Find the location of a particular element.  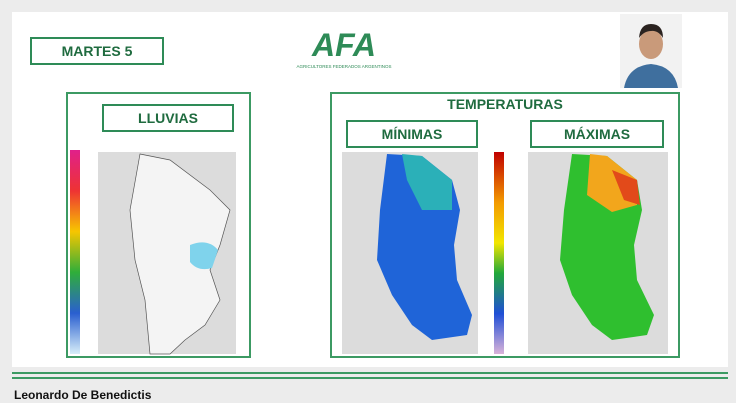

logo: AFA AGRICULTORES FEDERADOS ARGENTINOS is located at coordinates (343, 48).